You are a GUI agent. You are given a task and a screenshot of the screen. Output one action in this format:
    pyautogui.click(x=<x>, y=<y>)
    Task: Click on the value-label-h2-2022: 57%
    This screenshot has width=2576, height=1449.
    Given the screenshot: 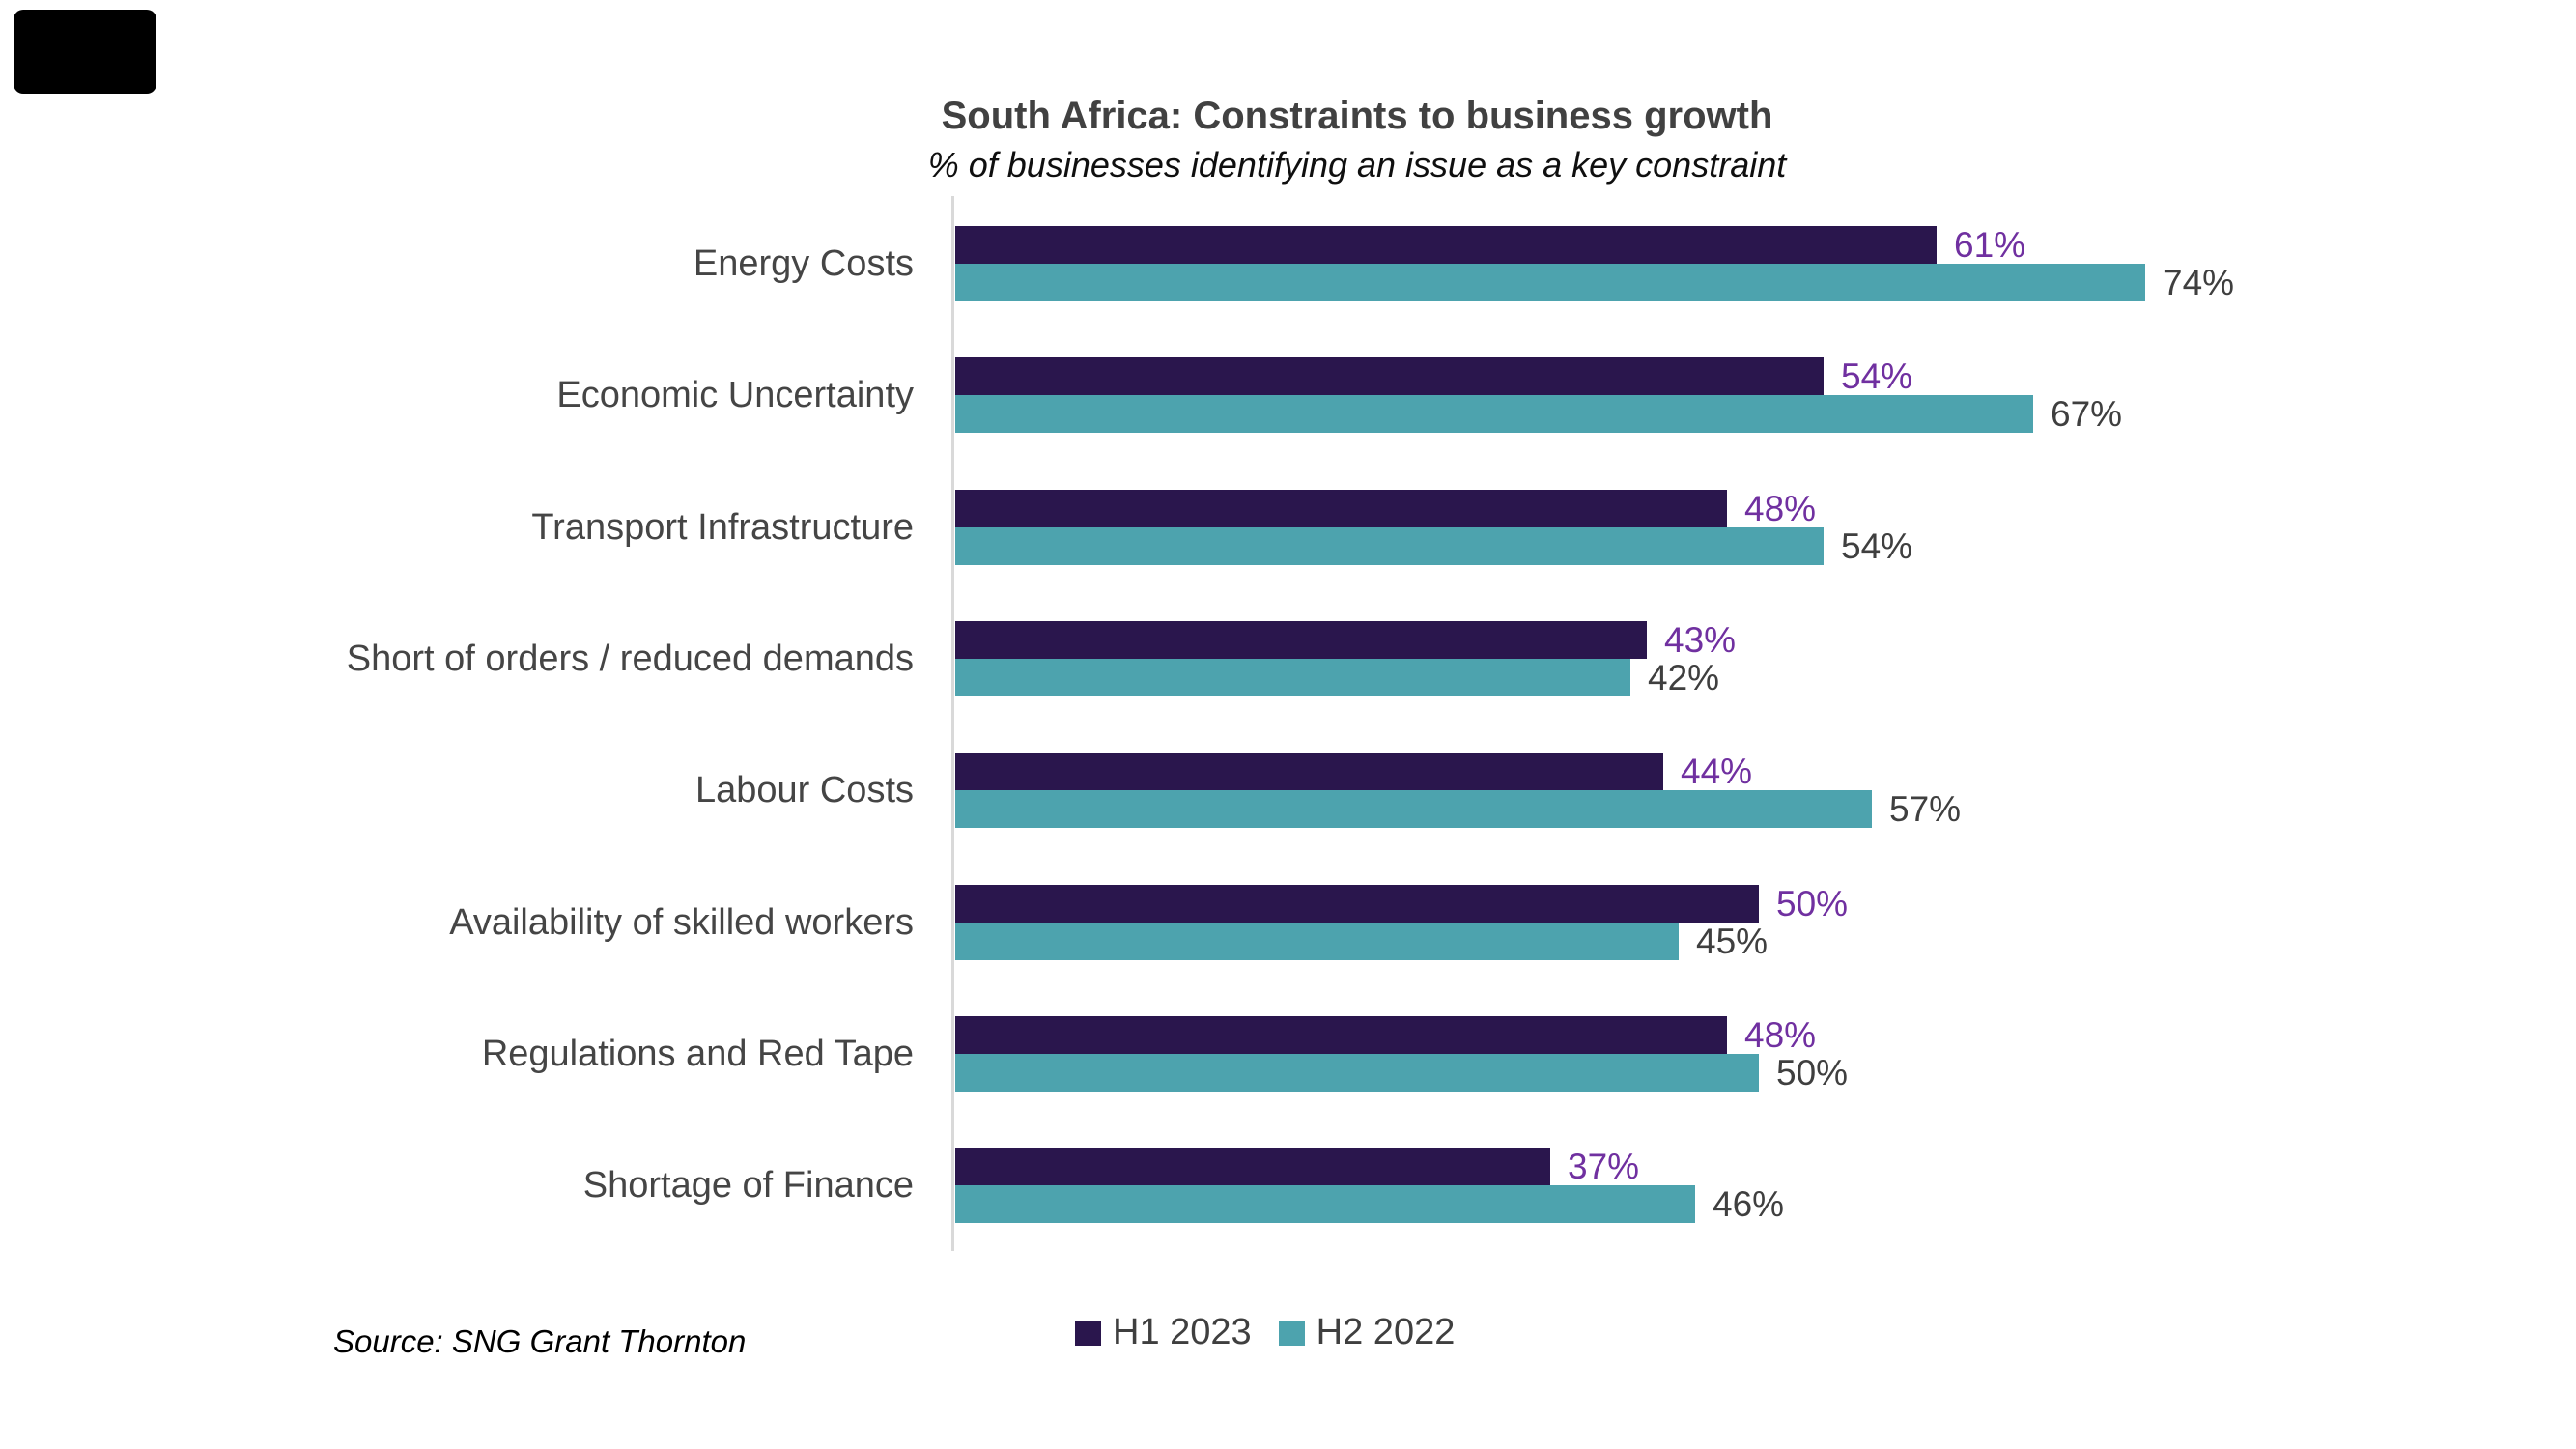 What is the action you would take?
    pyautogui.click(x=1925, y=809)
    